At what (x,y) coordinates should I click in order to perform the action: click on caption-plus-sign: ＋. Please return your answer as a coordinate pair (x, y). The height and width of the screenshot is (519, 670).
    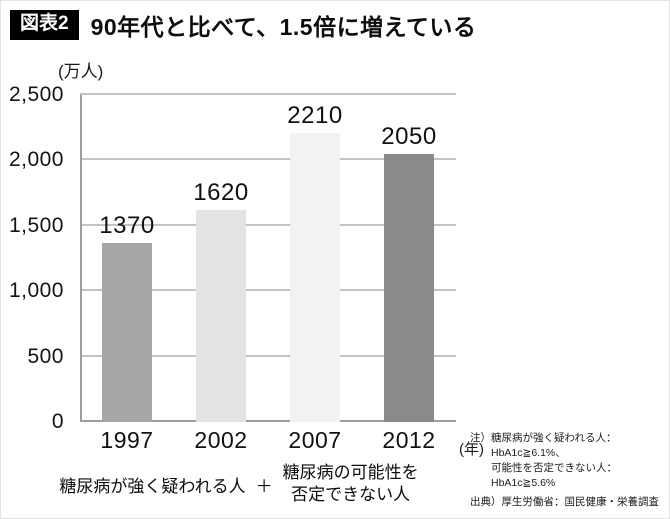
    Looking at the image, I should click on (264, 486).